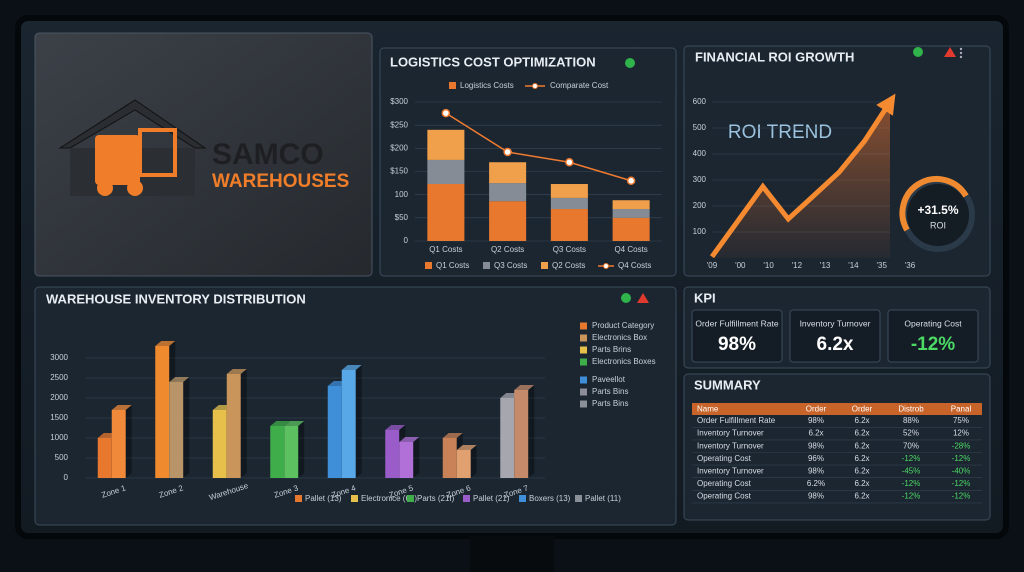  Describe the element at coordinates (700, 179) in the screenshot. I see `y-tick-label: 300` at that location.